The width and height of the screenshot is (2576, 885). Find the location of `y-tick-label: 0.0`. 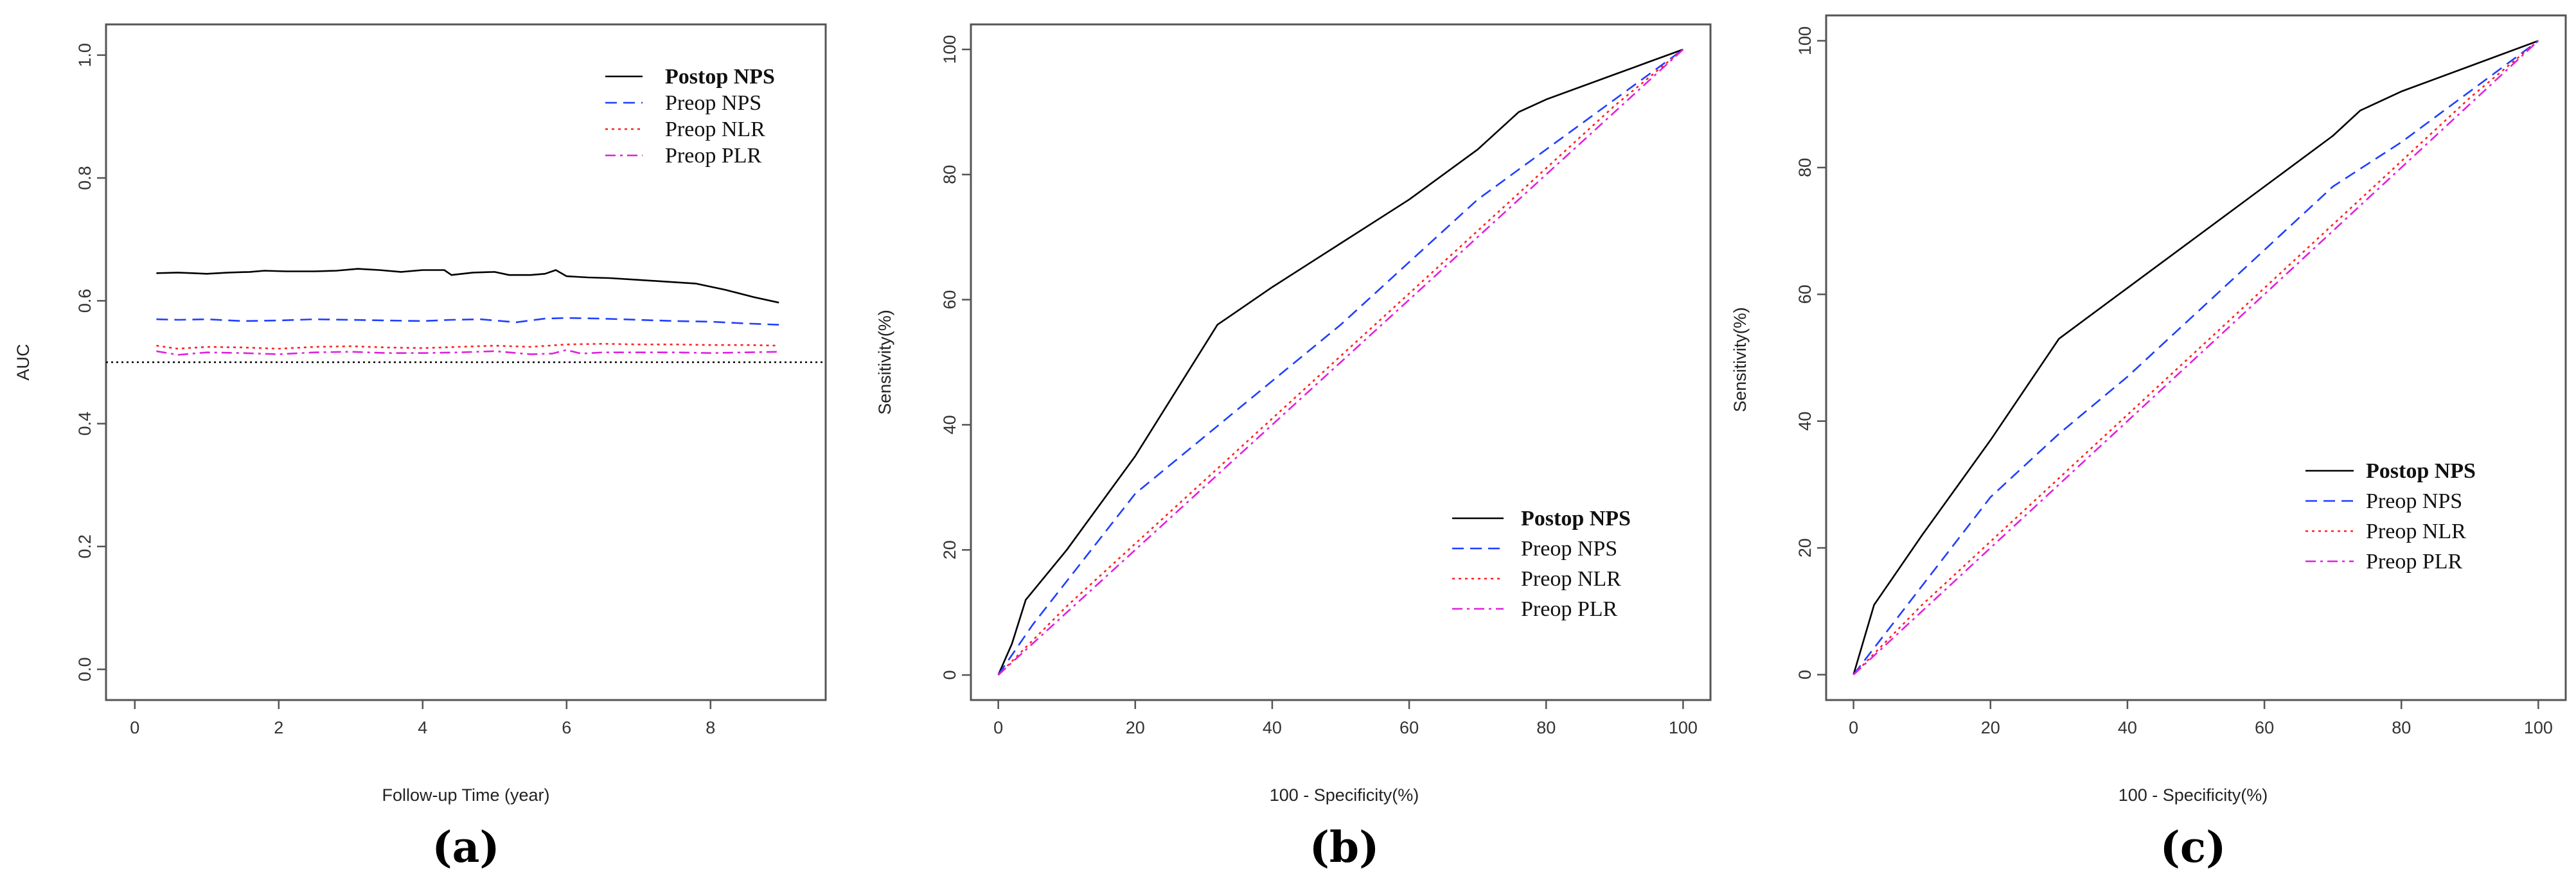

y-tick-label: 0.0 is located at coordinates (85, 669).